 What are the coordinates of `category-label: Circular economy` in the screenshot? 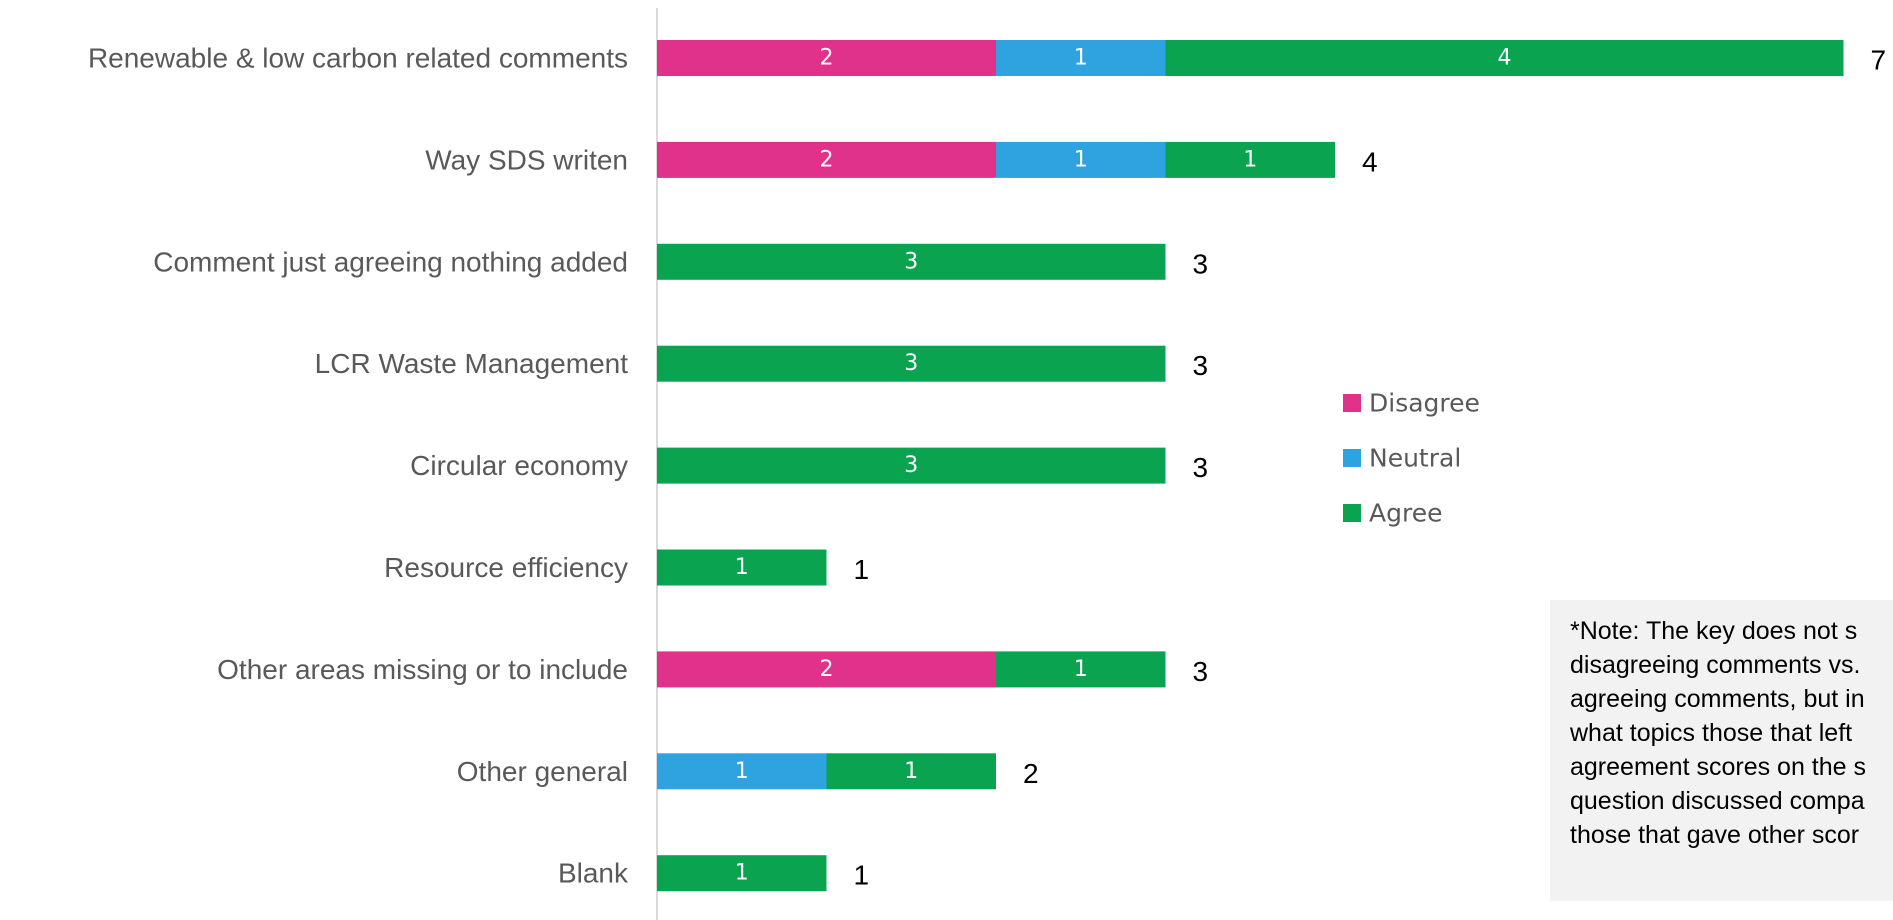 It's located at (519, 465).